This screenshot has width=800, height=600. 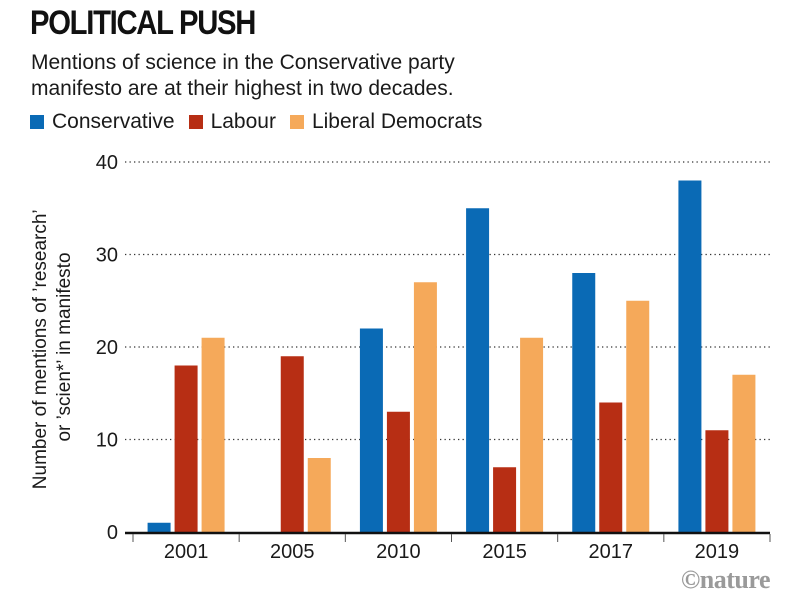 I want to click on legend-item-conservative: Conservative, so click(x=102, y=122).